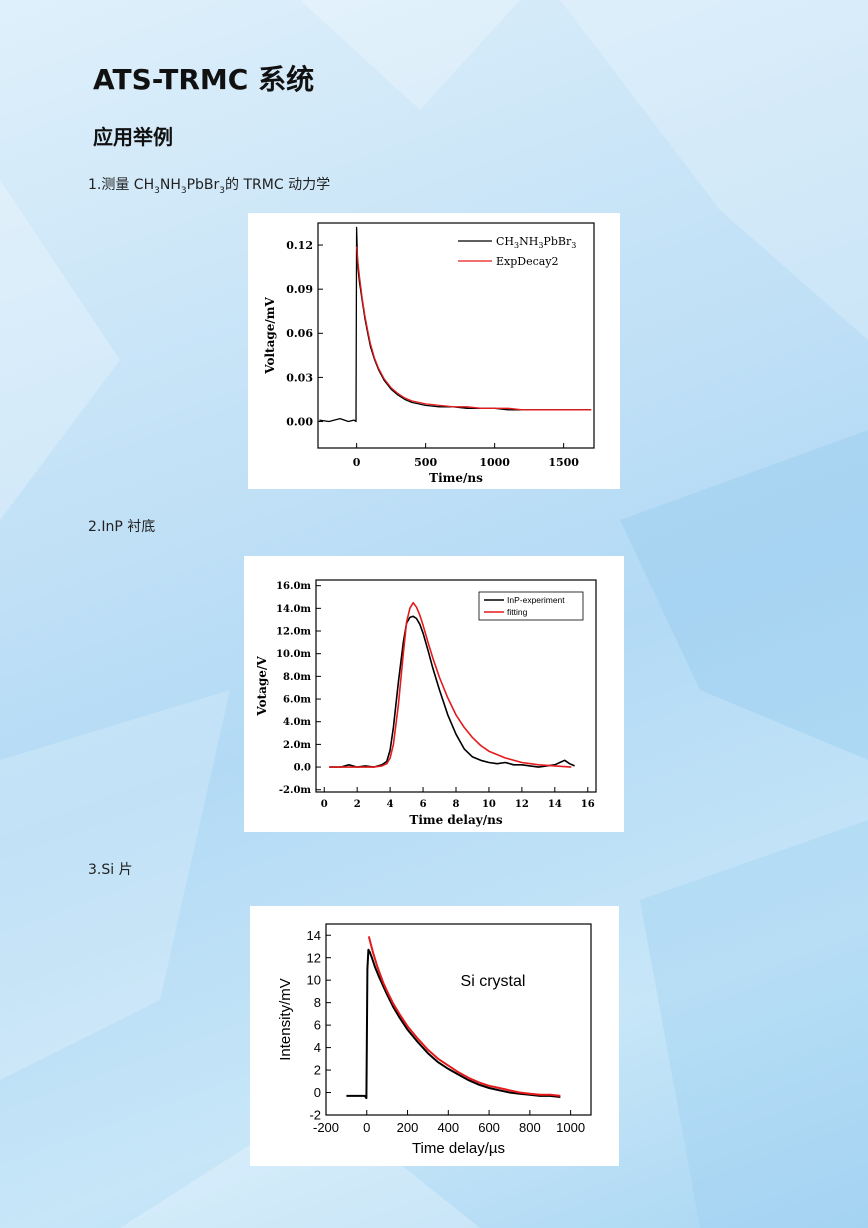 This screenshot has height=1228, width=868. Describe the element at coordinates (222, 190) in the screenshot. I see `caption-1-sub-c: 3` at that location.